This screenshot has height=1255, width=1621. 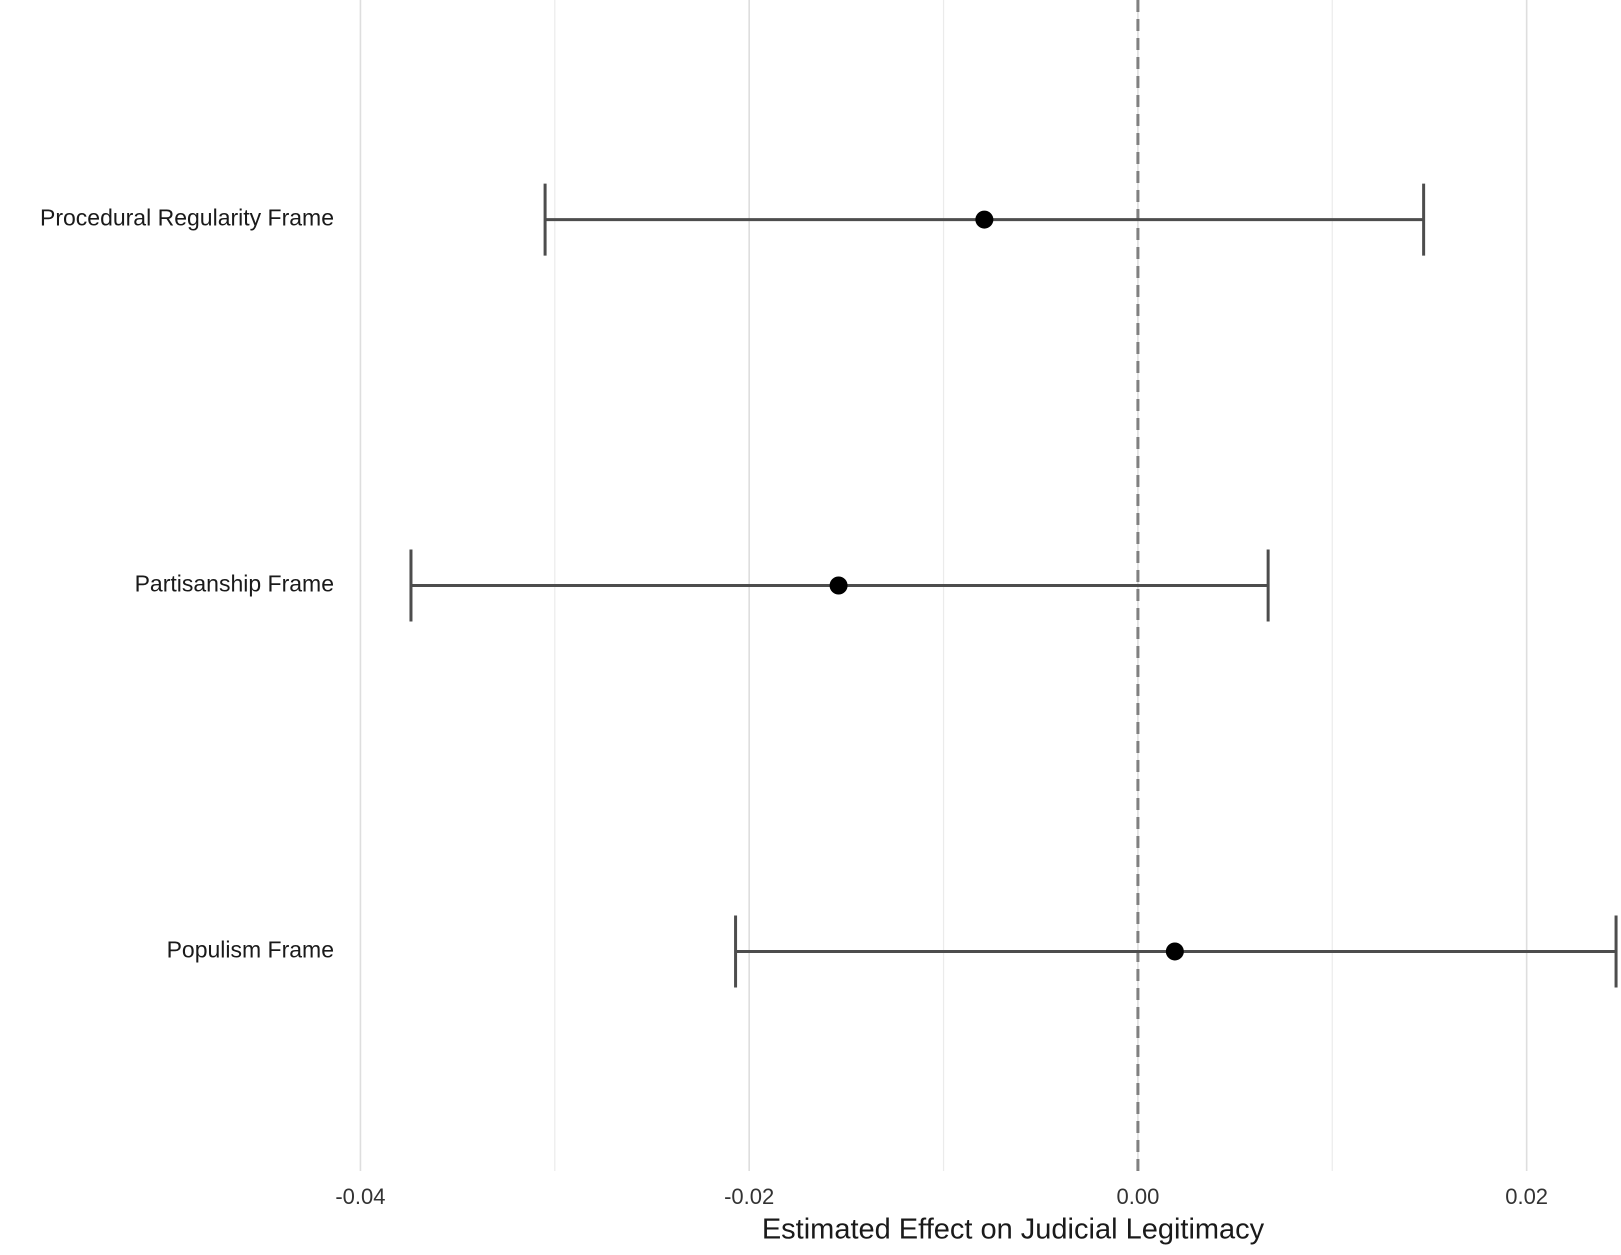 What do you see at coordinates (1013, 1230) in the screenshot?
I see `x-axis-title: Estimated Effect on Judicial Legitimacy` at bounding box center [1013, 1230].